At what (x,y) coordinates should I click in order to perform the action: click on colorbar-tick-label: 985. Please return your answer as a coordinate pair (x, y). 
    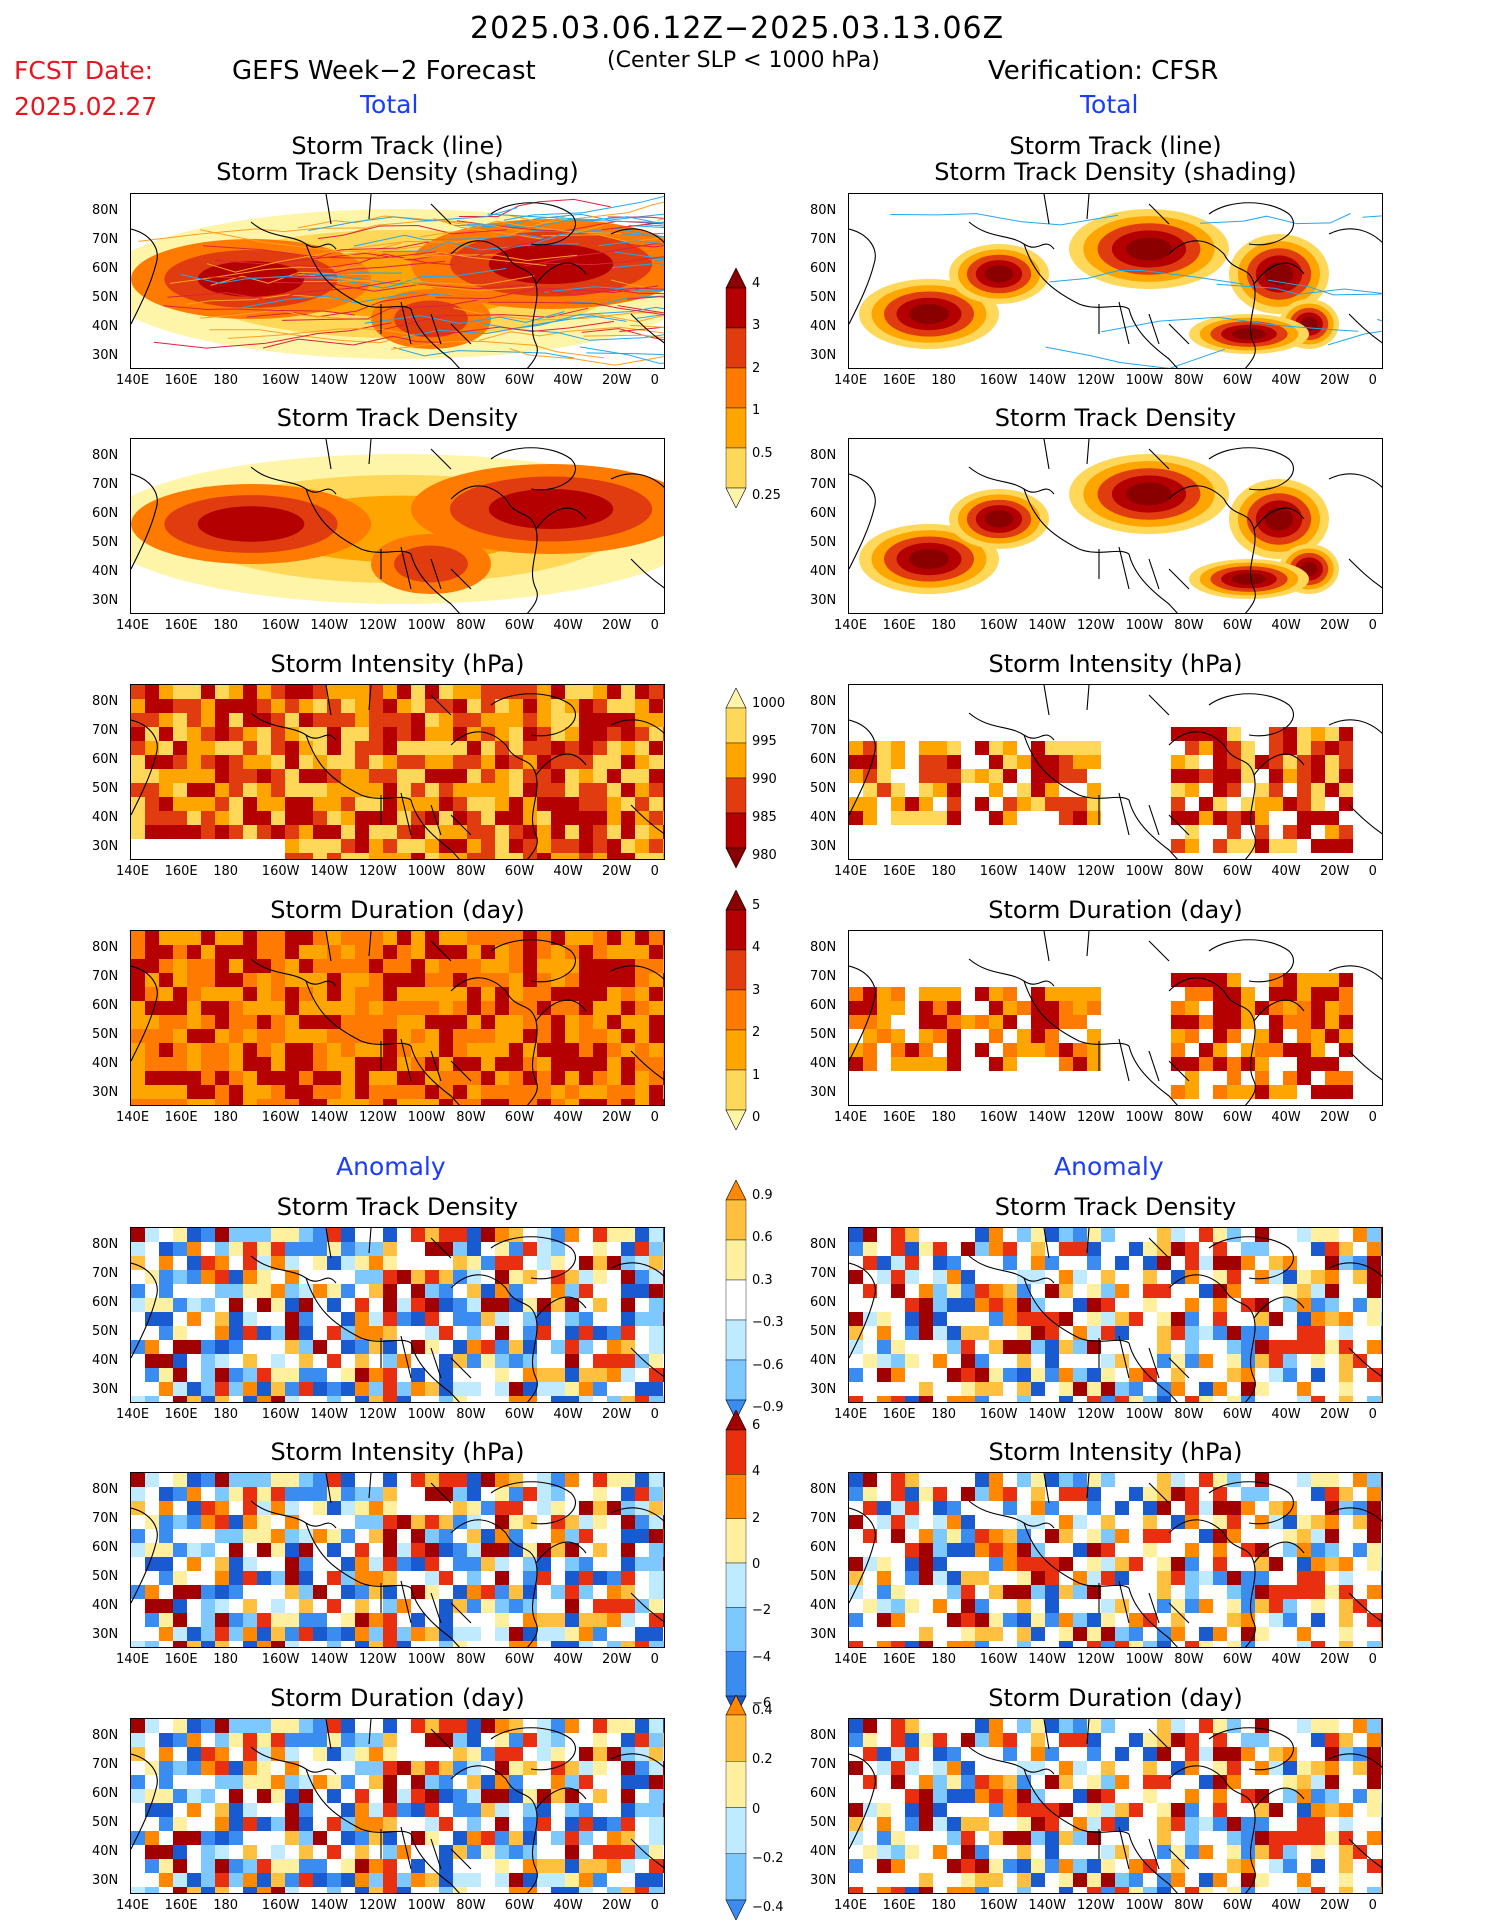
    Looking at the image, I should click on (764, 817).